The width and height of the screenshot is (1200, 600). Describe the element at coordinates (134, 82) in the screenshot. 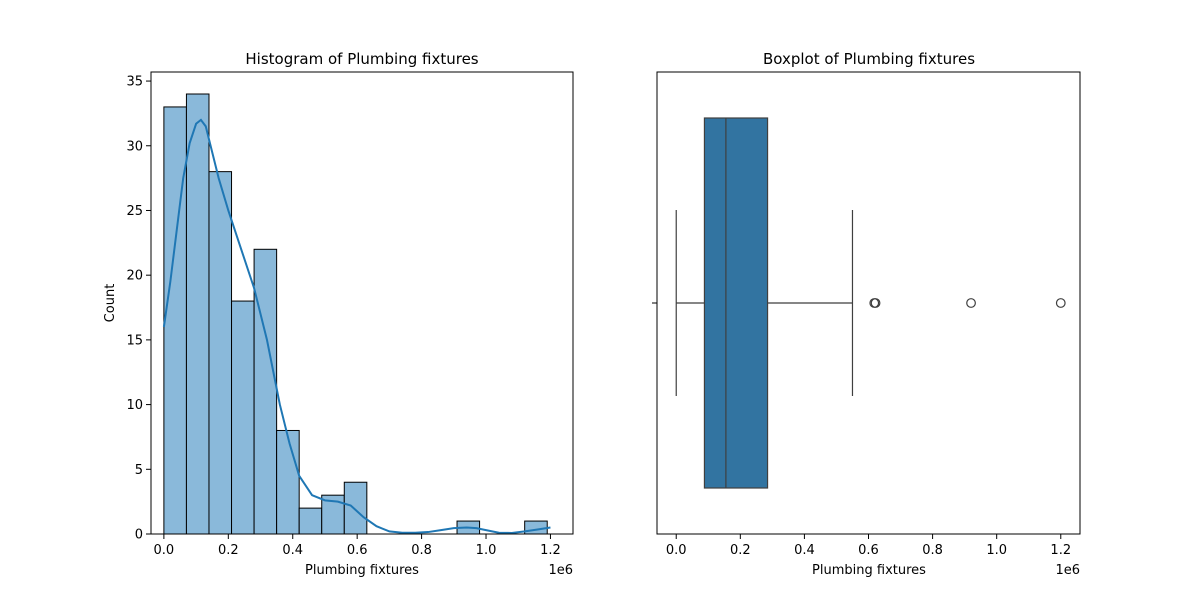

I see `histogram-y-tick-label: 35` at that location.